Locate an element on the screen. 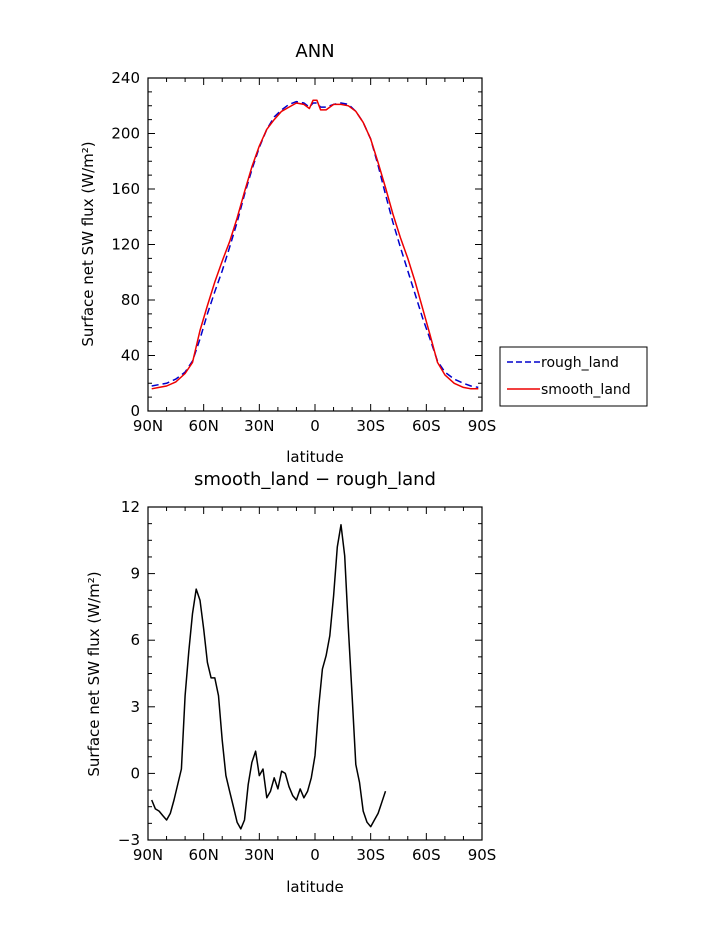  bottom-chart-ytick-label: 0 is located at coordinates (135, 773).